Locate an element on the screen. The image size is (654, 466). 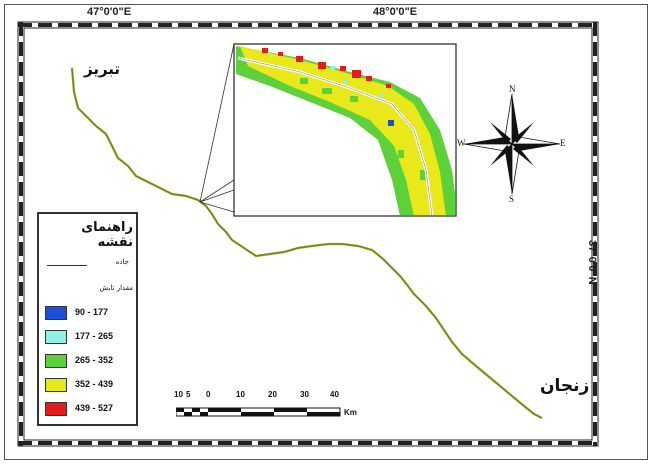
city-label-zanjan: زنجان is located at coordinates (565, 386).